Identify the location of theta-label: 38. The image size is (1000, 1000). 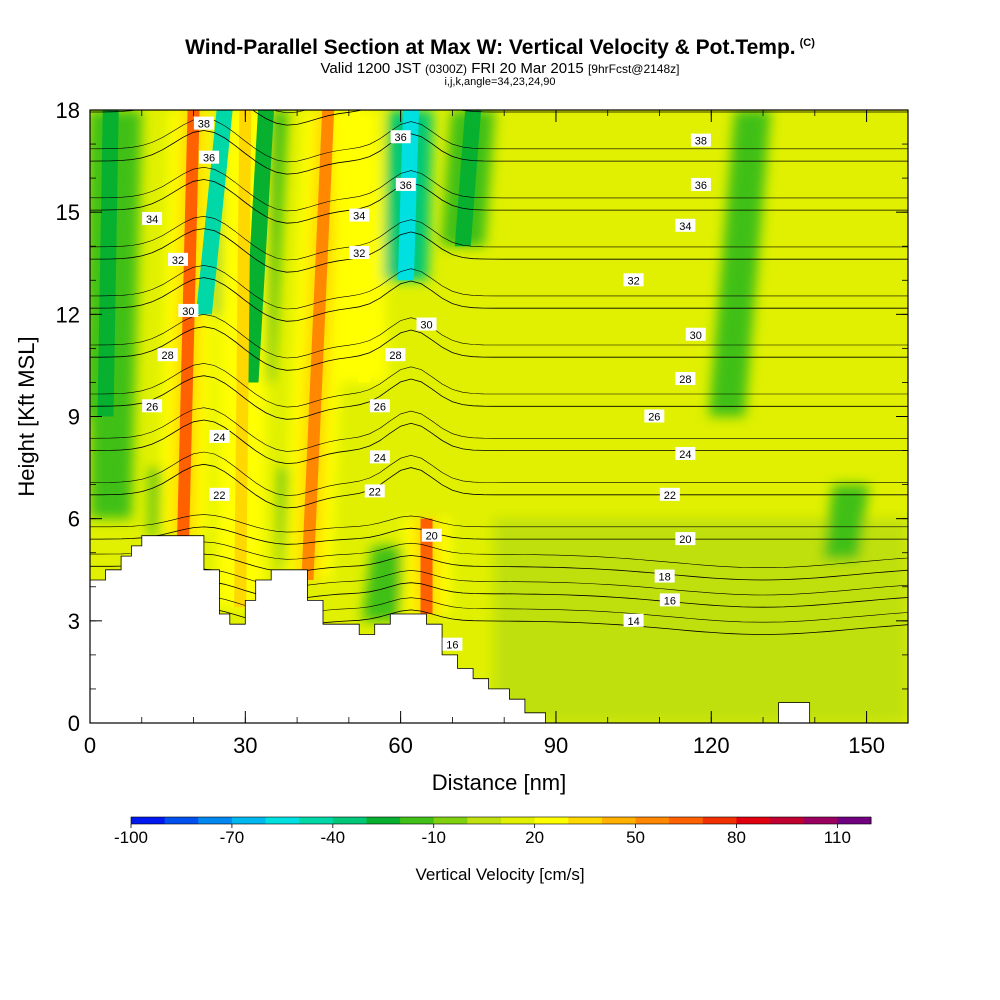
(203, 123).